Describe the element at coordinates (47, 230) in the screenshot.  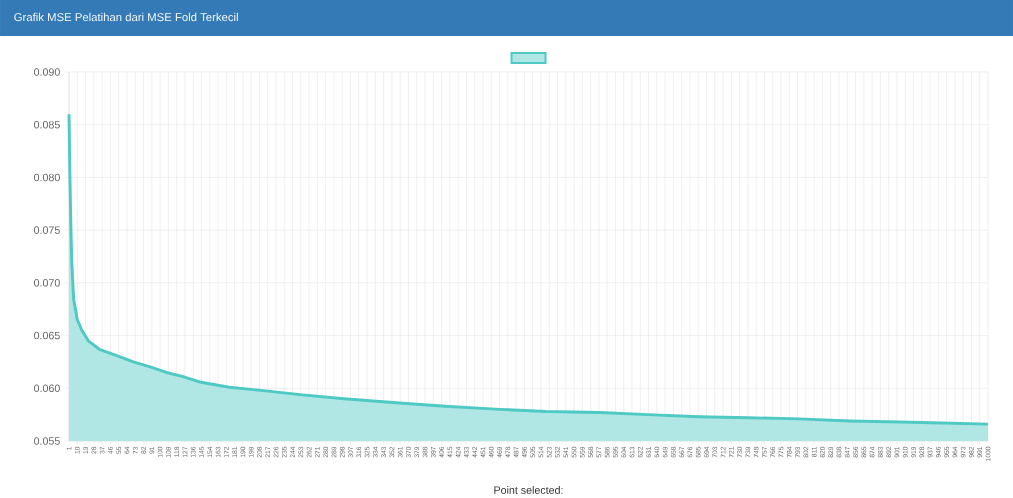
I see `y-tick-label: 0.075` at that location.